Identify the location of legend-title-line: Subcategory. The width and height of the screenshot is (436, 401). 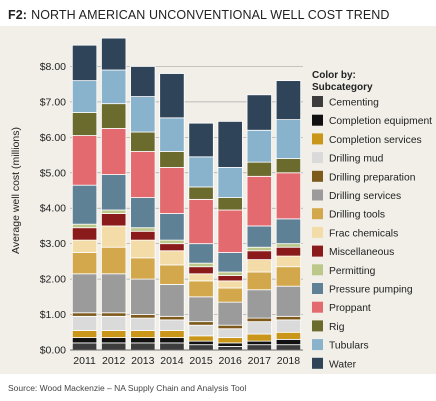
(342, 87).